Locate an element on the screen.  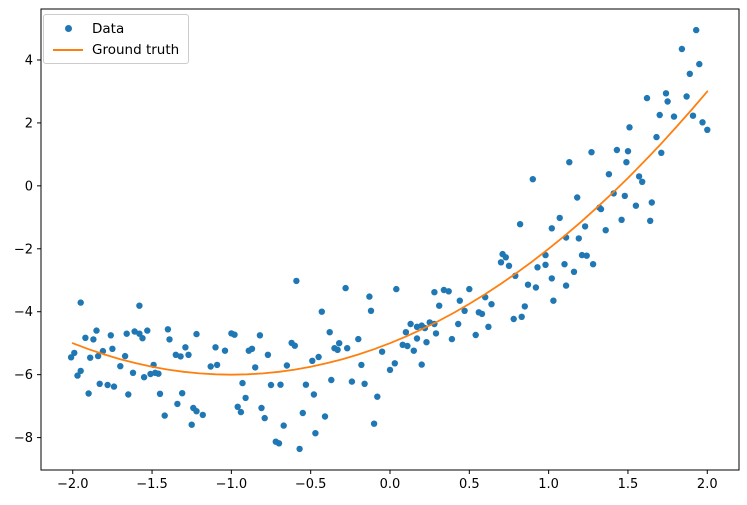
y-tick-label: 2 is located at coordinates (29, 123).